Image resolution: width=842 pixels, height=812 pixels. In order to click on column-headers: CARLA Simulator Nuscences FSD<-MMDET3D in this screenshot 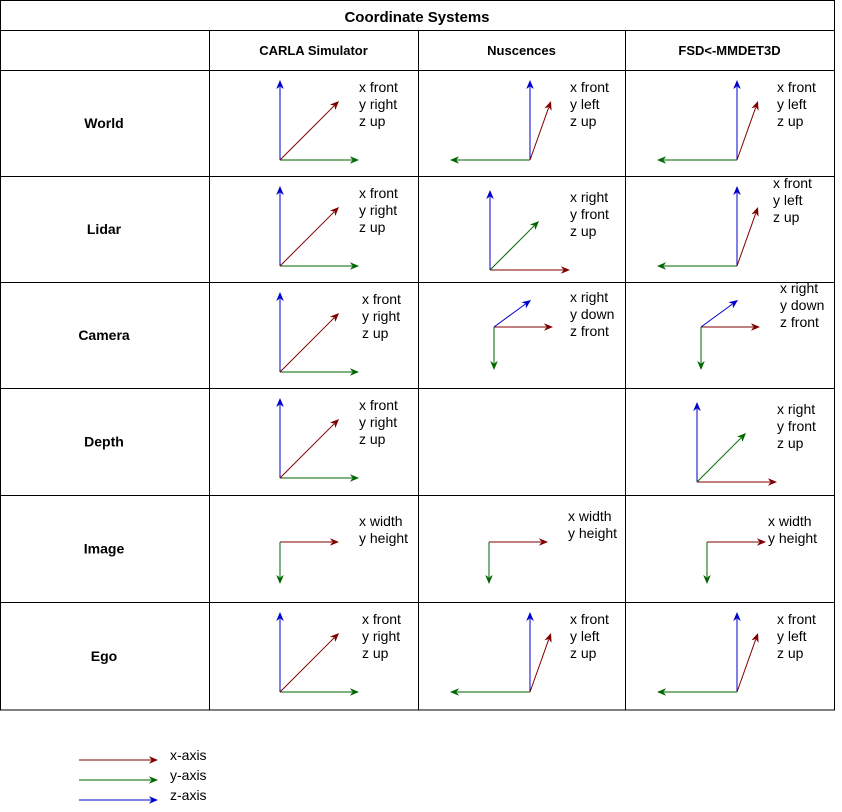, I will do `click(519, 50)`.